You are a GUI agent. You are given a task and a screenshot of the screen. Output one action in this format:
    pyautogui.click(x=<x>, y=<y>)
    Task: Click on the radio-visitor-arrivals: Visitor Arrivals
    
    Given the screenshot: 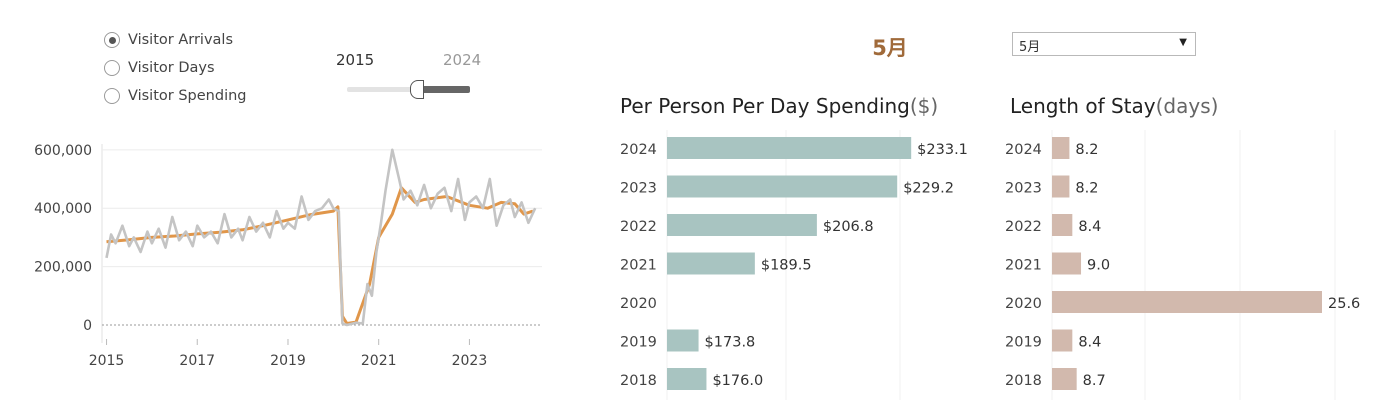 What is the action you would take?
    pyautogui.click(x=168, y=40)
    